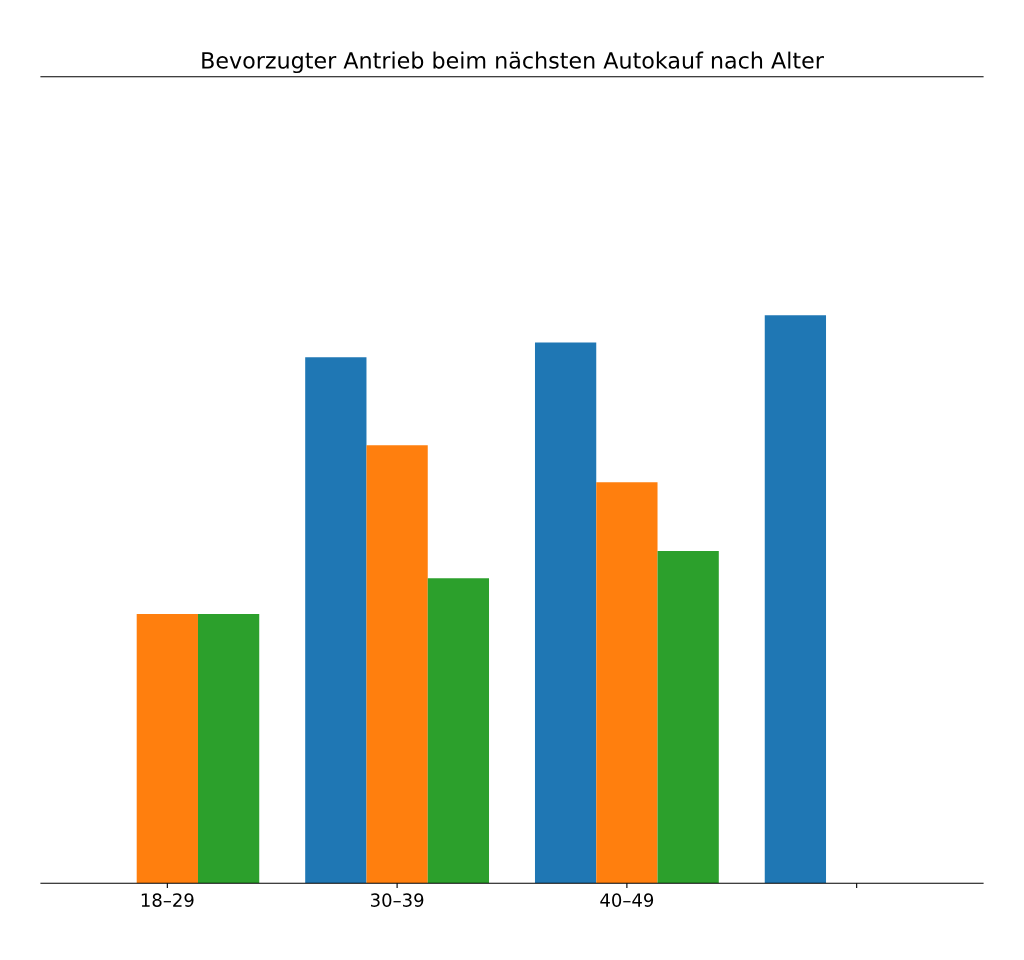 The width and height of the screenshot is (1024, 960). I want to click on x-tick-label: 40–49, so click(627, 900).